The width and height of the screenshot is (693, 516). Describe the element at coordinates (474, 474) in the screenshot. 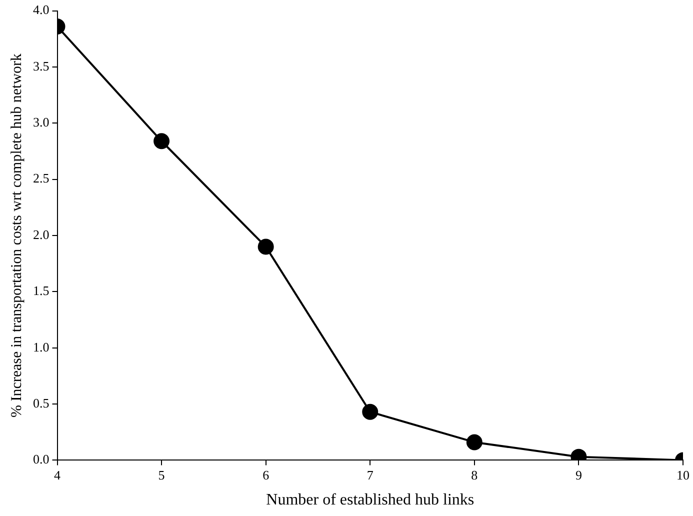

I see `x-tick-label: 8` at that location.